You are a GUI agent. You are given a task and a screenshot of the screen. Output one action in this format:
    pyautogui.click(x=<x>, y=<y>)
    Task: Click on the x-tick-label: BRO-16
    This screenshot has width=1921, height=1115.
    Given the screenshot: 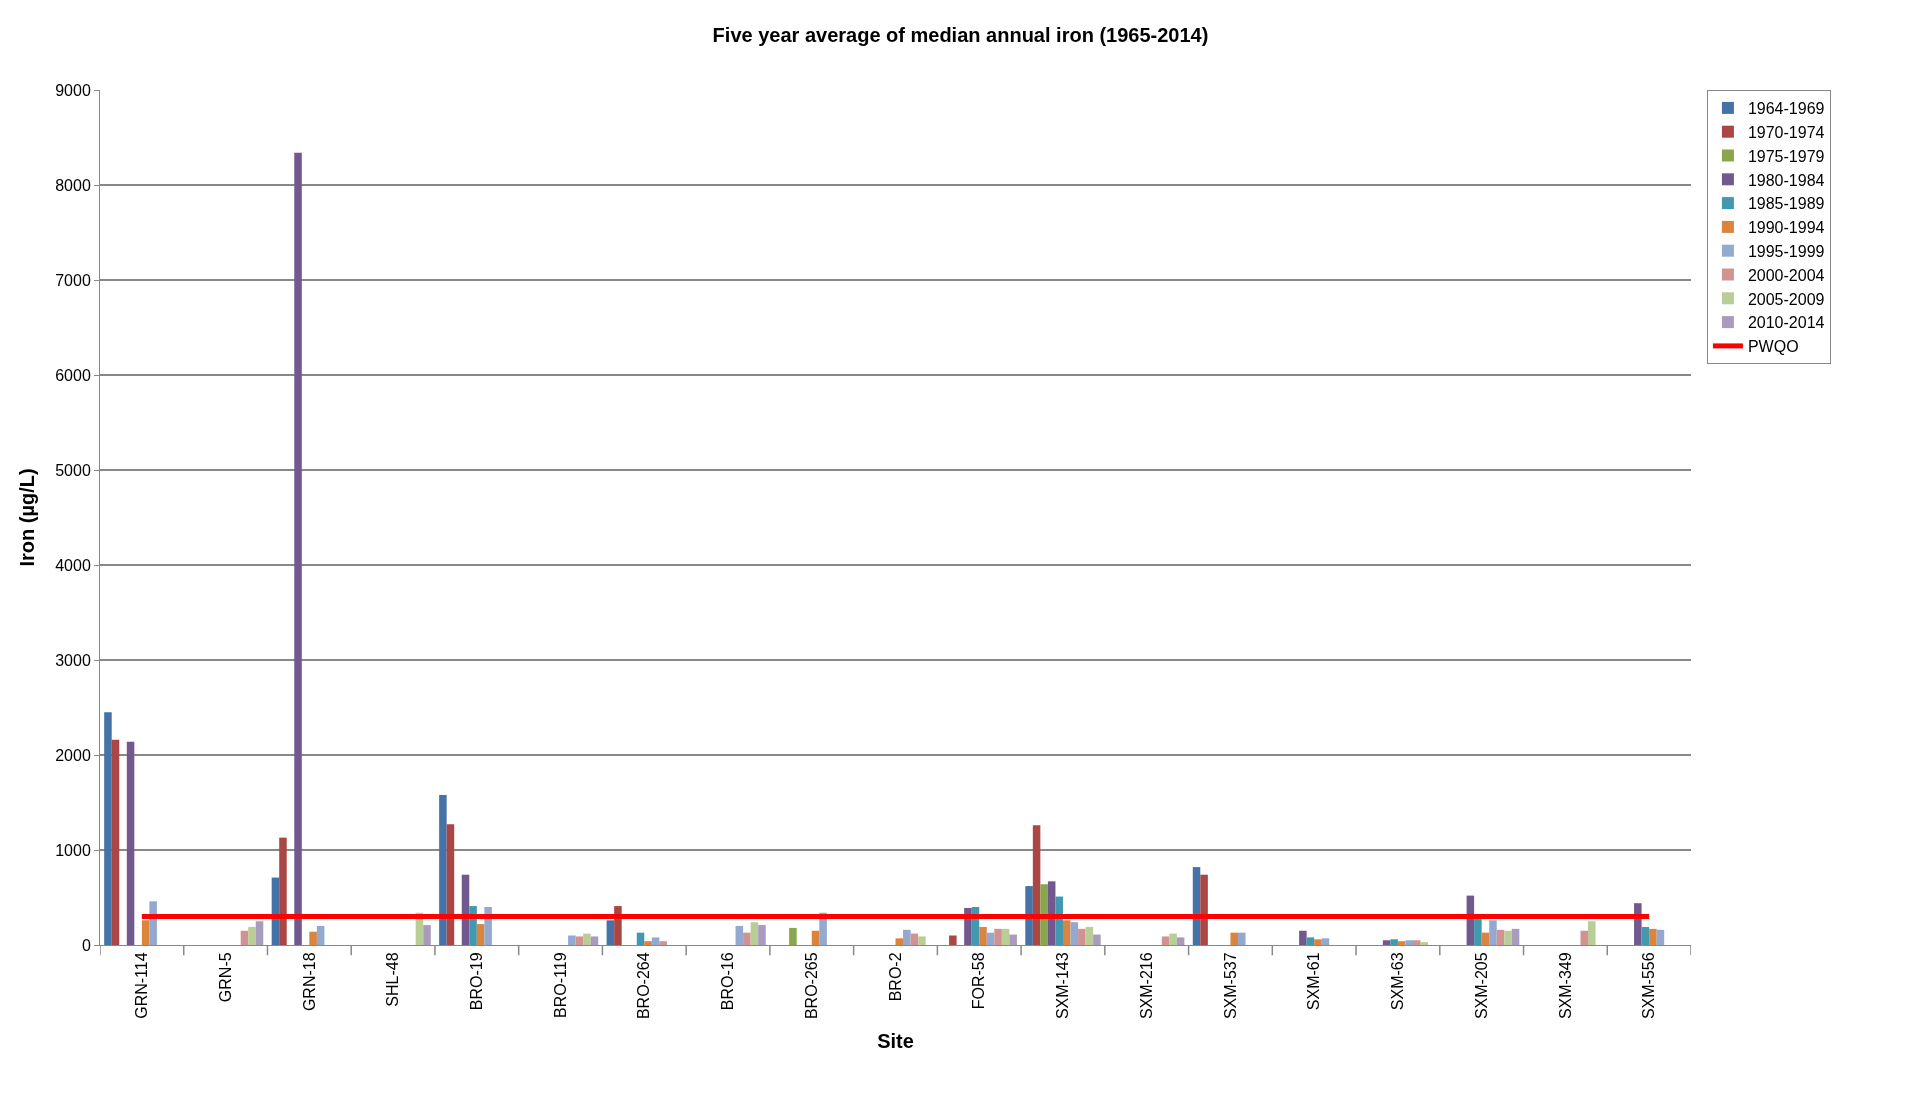 What is the action you would take?
    pyautogui.click(x=728, y=981)
    